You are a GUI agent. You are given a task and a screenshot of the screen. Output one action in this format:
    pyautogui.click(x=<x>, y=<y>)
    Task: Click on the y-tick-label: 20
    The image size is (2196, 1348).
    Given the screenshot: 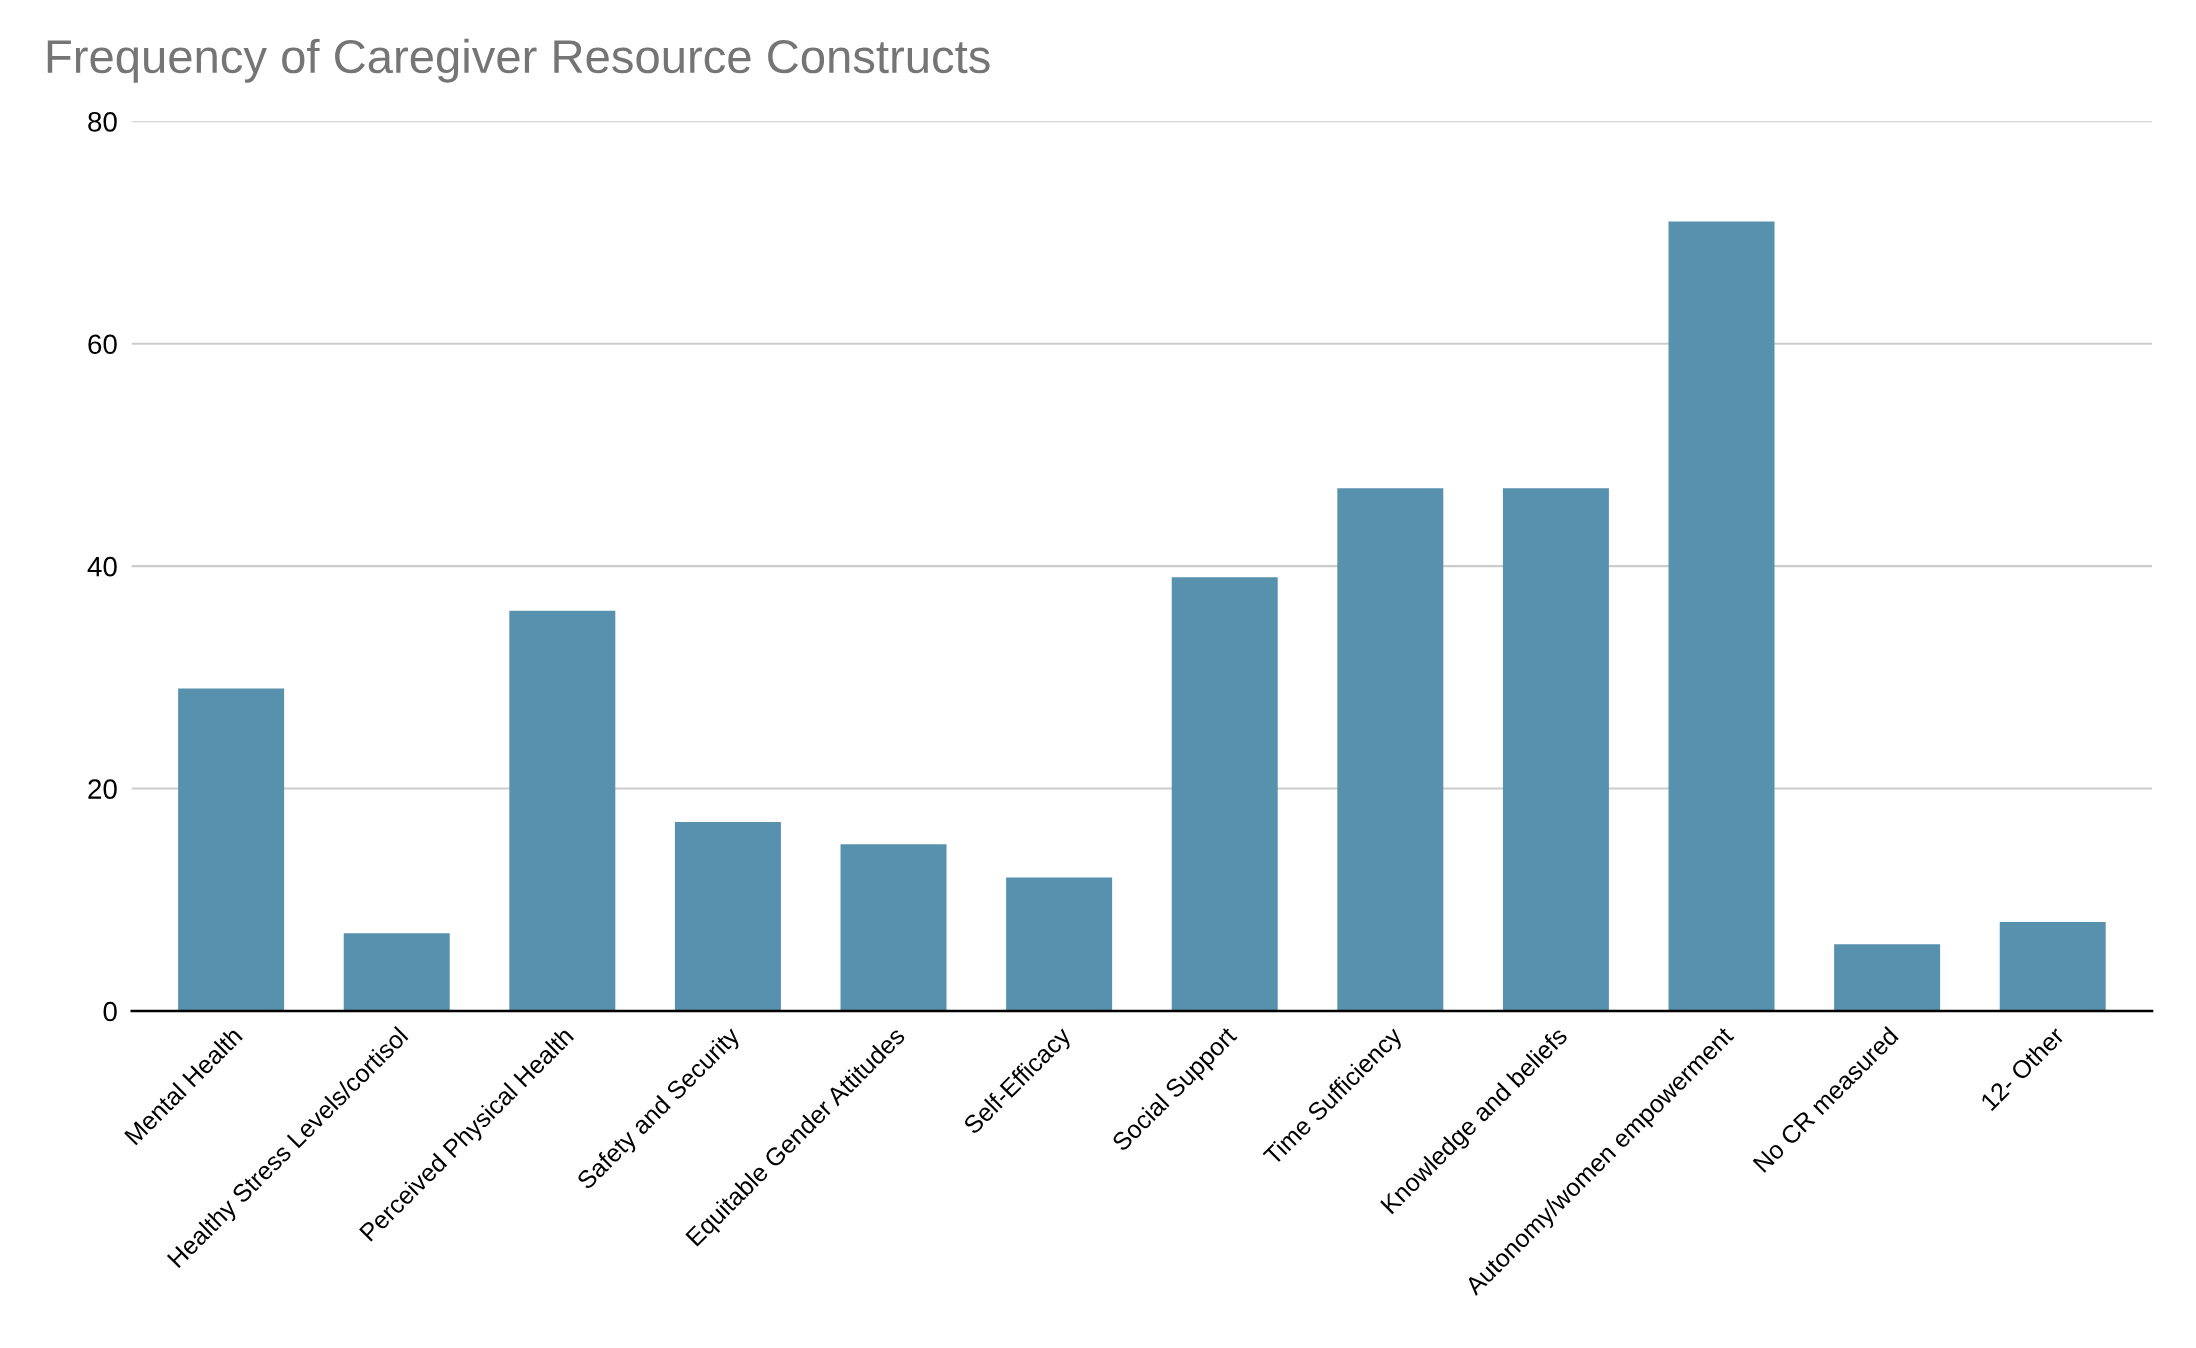 What is the action you would take?
    pyautogui.click(x=102, y=789)
    